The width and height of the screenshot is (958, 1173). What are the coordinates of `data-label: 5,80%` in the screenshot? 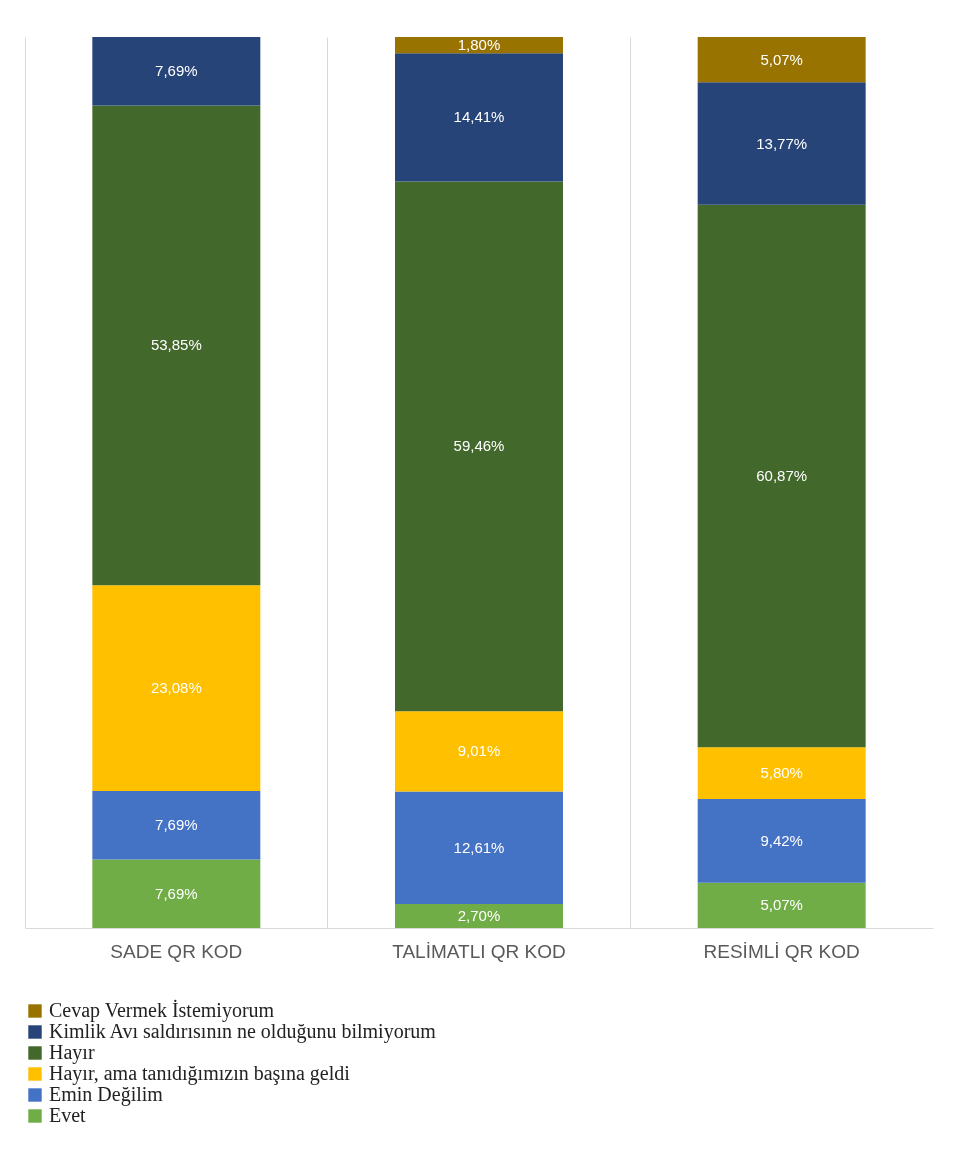 It's located at (781, 773).